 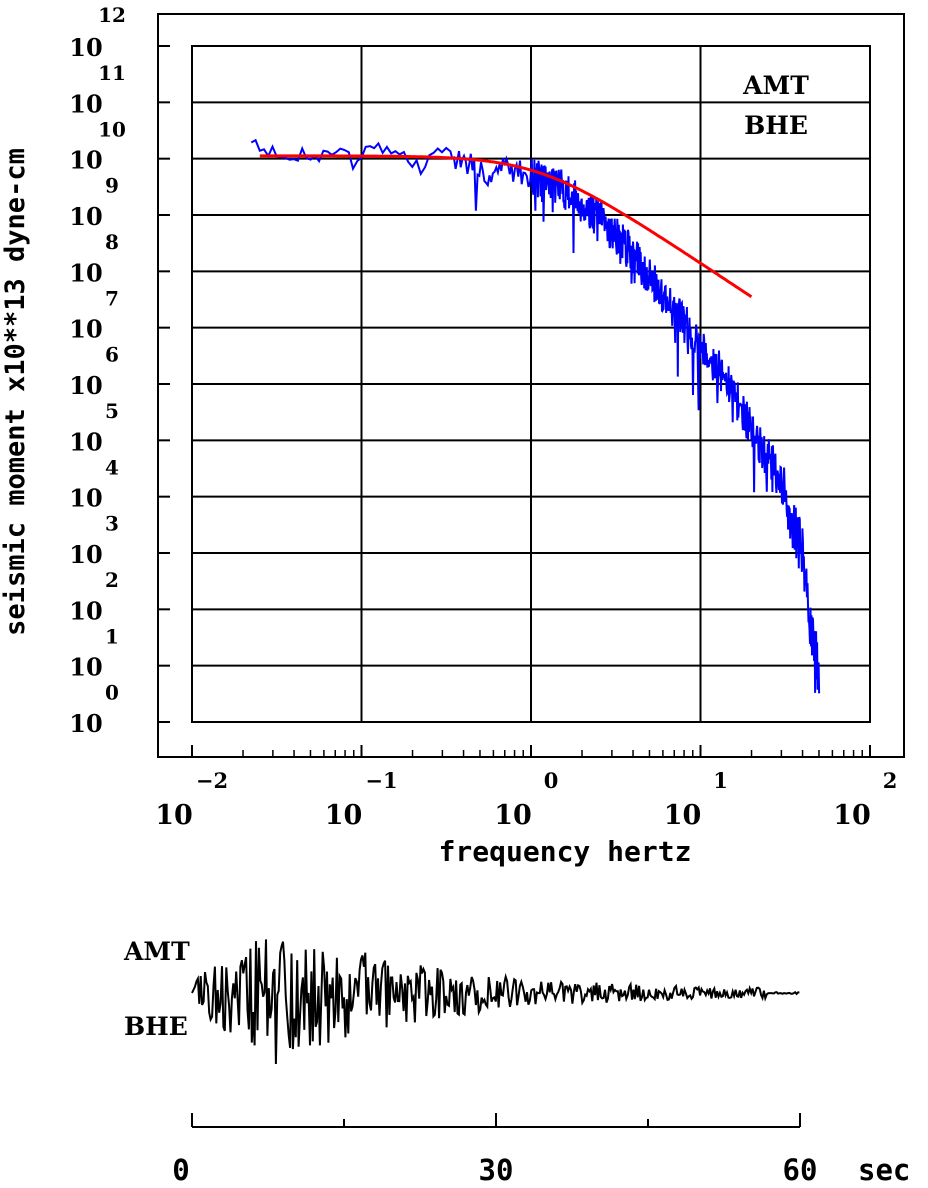 I want to click on time-tick-label-0: 0, so click(x=180, y=1168).